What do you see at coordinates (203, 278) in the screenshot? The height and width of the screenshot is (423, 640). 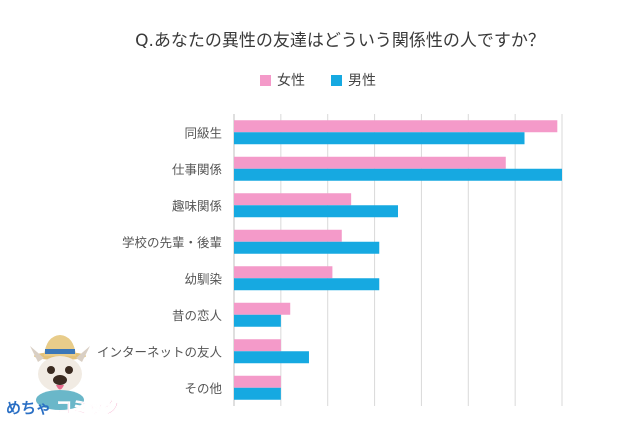 I see `category-label: 幼馴染` at bounding box center [203, 278].